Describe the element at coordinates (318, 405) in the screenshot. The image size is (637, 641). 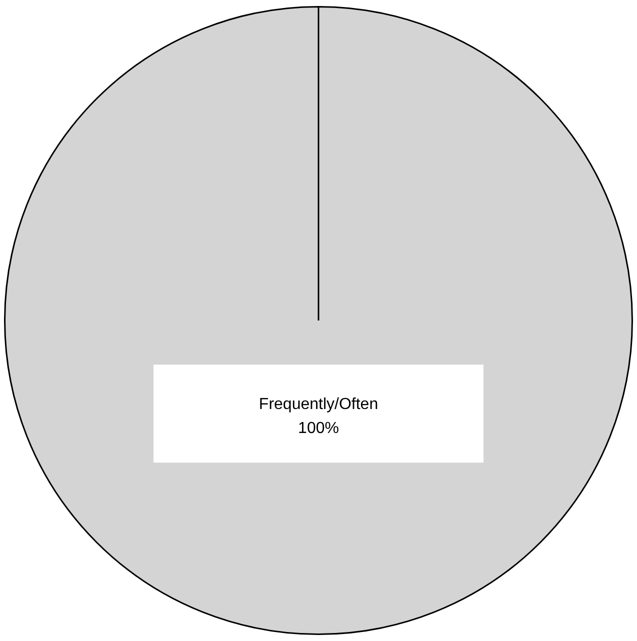
I see `slice-label: Frequently/Often` at that location.